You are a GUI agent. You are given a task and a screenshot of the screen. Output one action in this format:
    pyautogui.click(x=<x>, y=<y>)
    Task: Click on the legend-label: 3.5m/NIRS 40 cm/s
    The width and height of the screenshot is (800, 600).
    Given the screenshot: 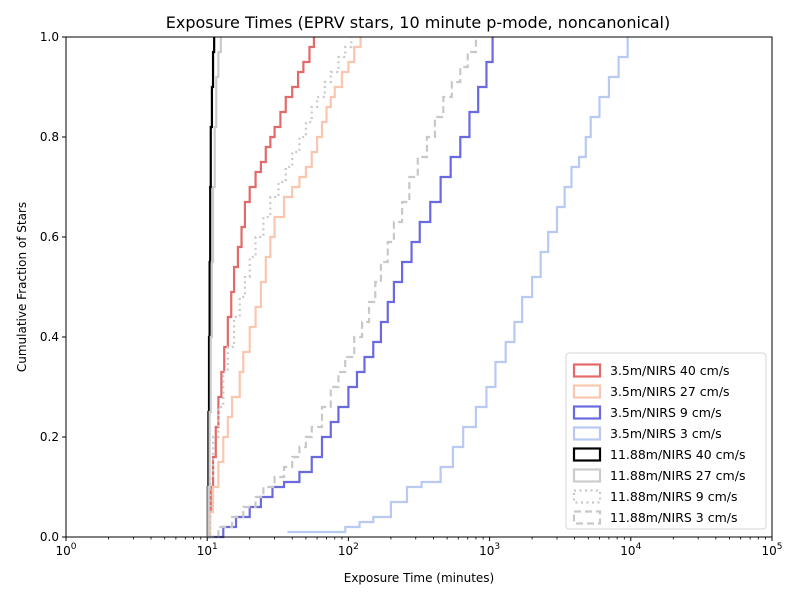 What is the action you would take?
    pyautogui.click(x=670, y=370)
    